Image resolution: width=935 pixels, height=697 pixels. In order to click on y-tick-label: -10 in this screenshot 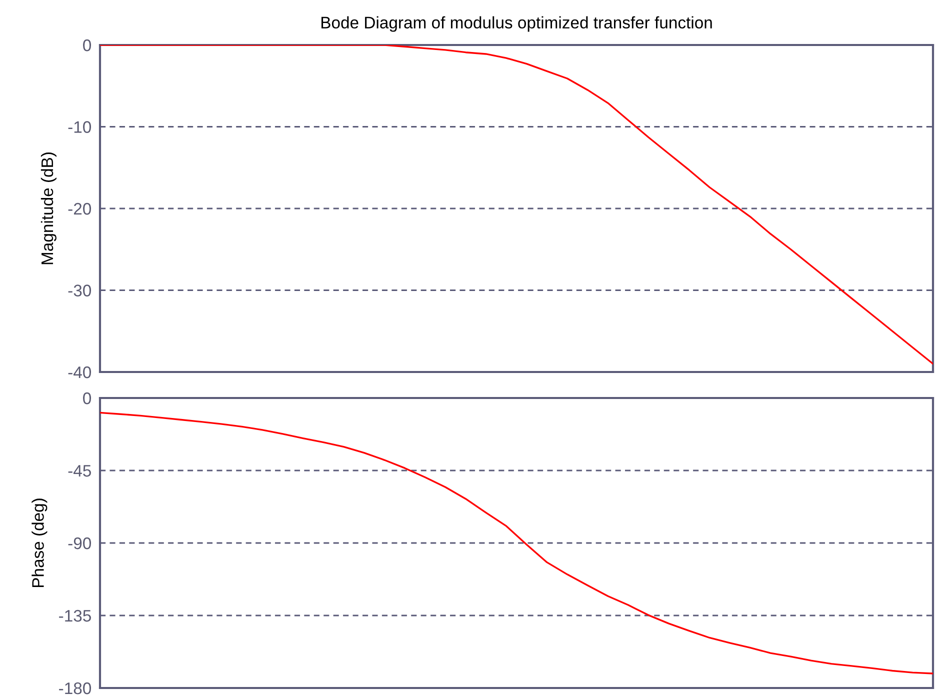, I will do `click(80, 127)`.